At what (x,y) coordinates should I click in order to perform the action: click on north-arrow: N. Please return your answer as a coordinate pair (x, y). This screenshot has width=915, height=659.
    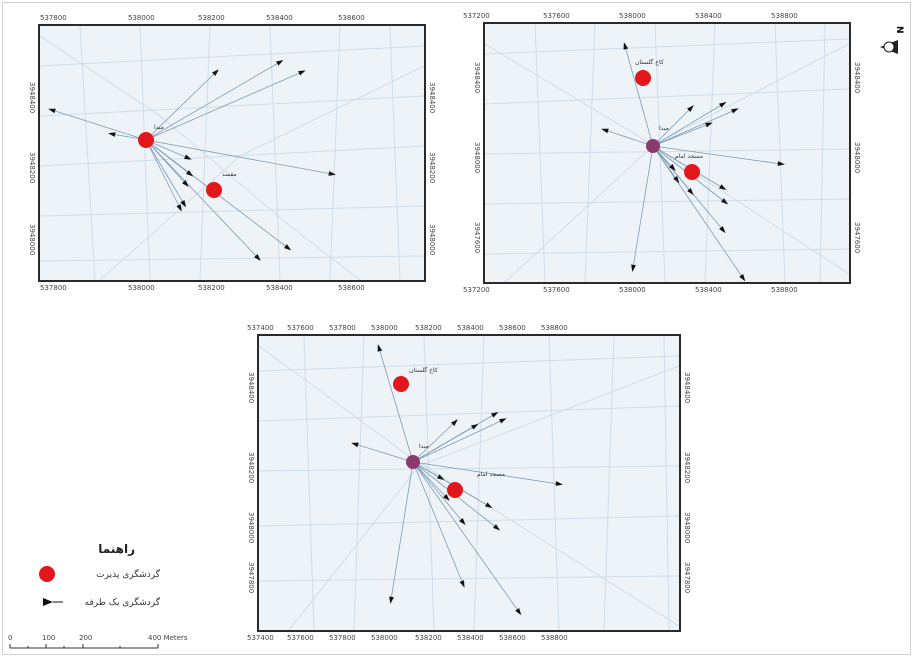
    Looking at the image, I should click on (889, 47).